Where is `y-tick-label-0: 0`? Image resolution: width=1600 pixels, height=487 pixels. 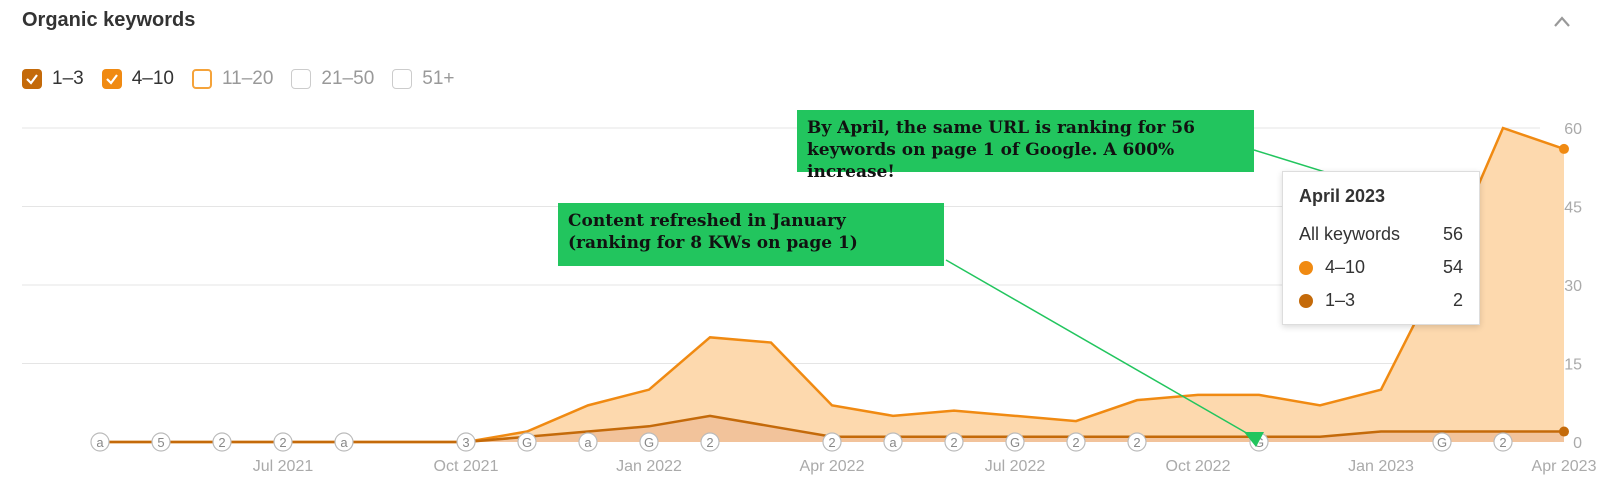 y-tick-label-0: 0 is located at coordinates (1577, 443).